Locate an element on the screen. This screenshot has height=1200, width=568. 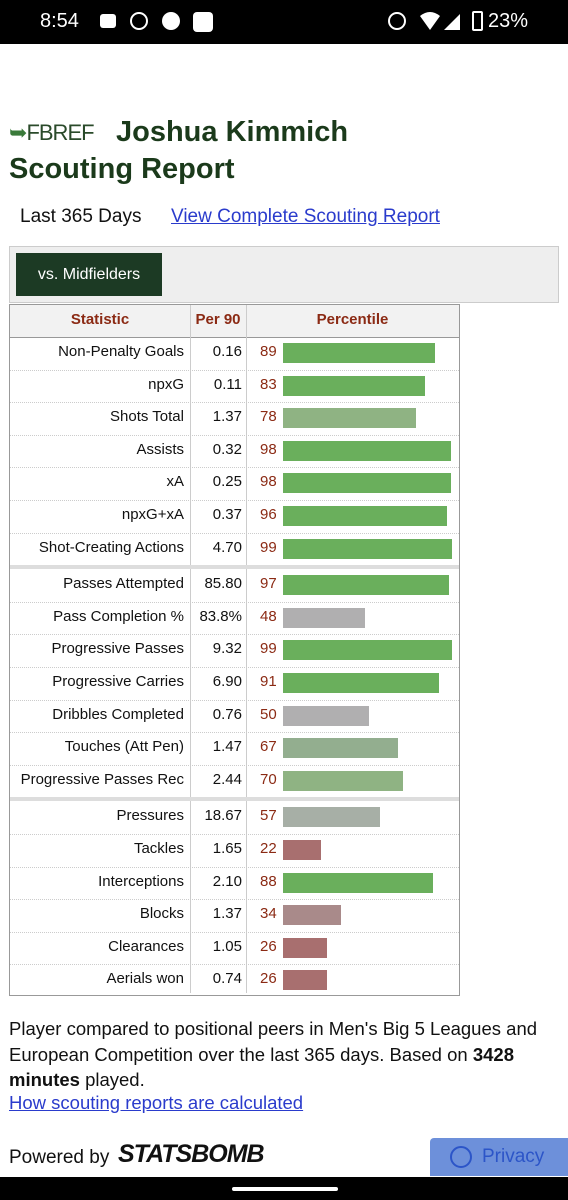
brand-logo: STATSBOMB is located at coordinates (191, 1154).